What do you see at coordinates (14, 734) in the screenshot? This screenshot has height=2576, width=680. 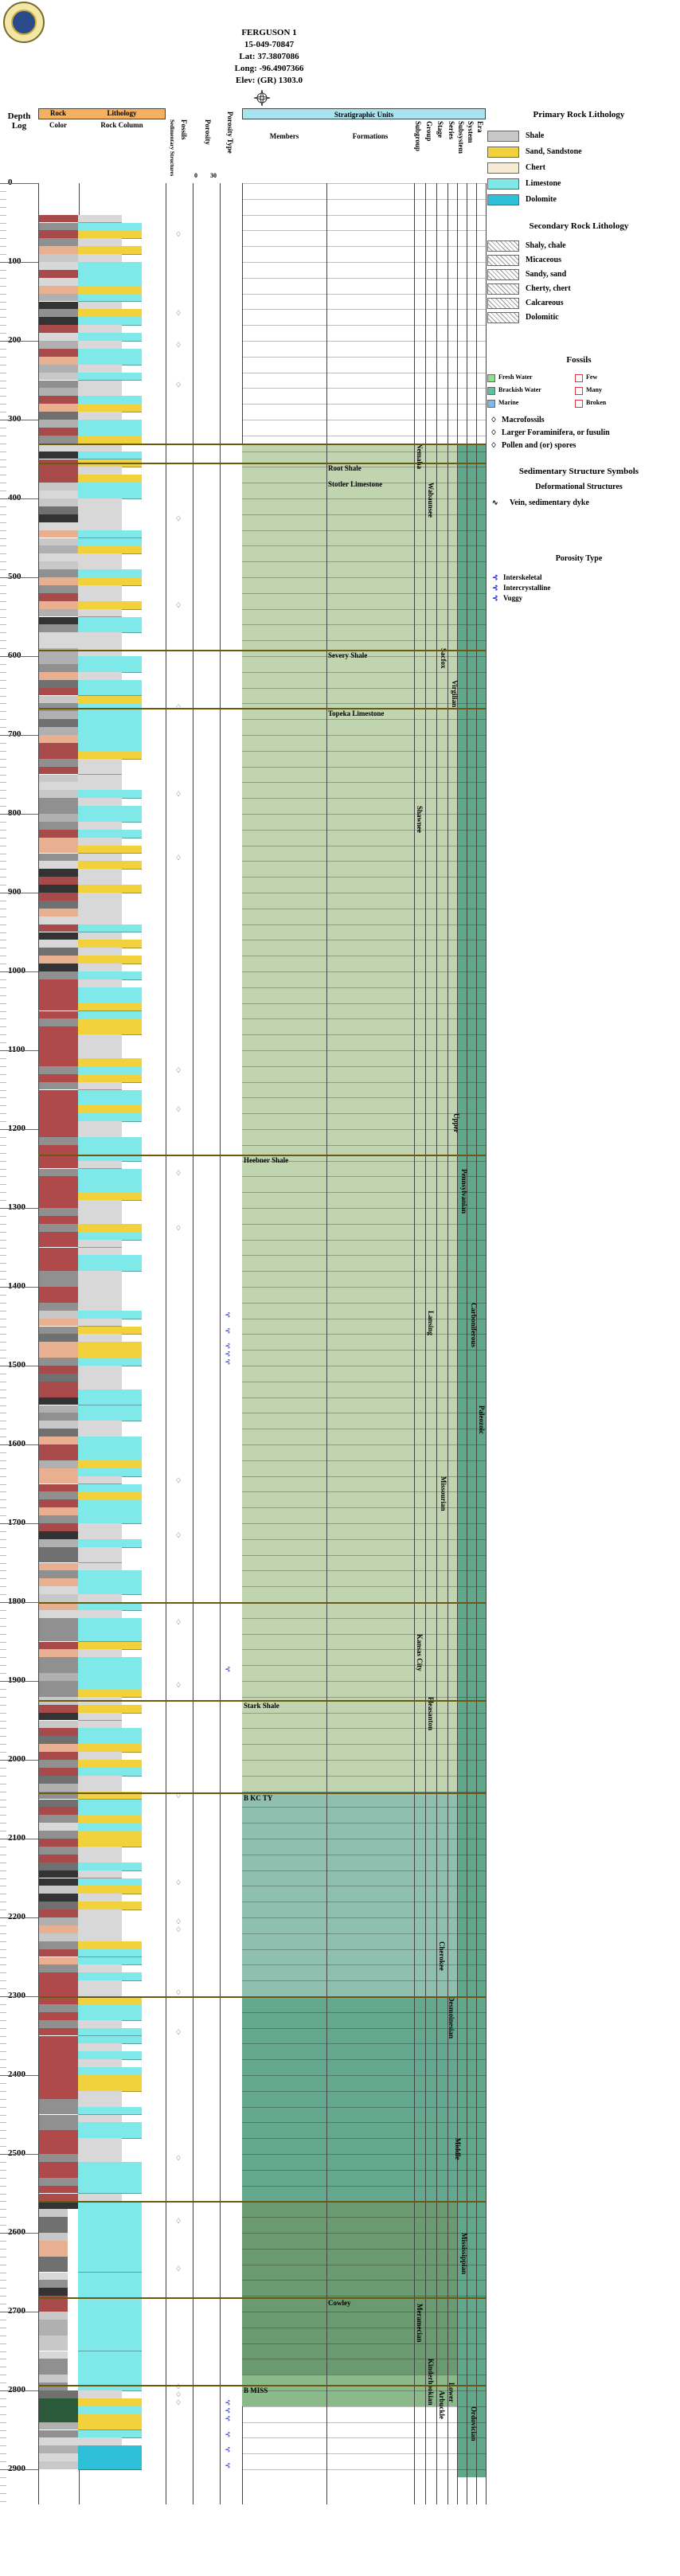 I see `depth-label: 700` at bounding box center [14, 734].